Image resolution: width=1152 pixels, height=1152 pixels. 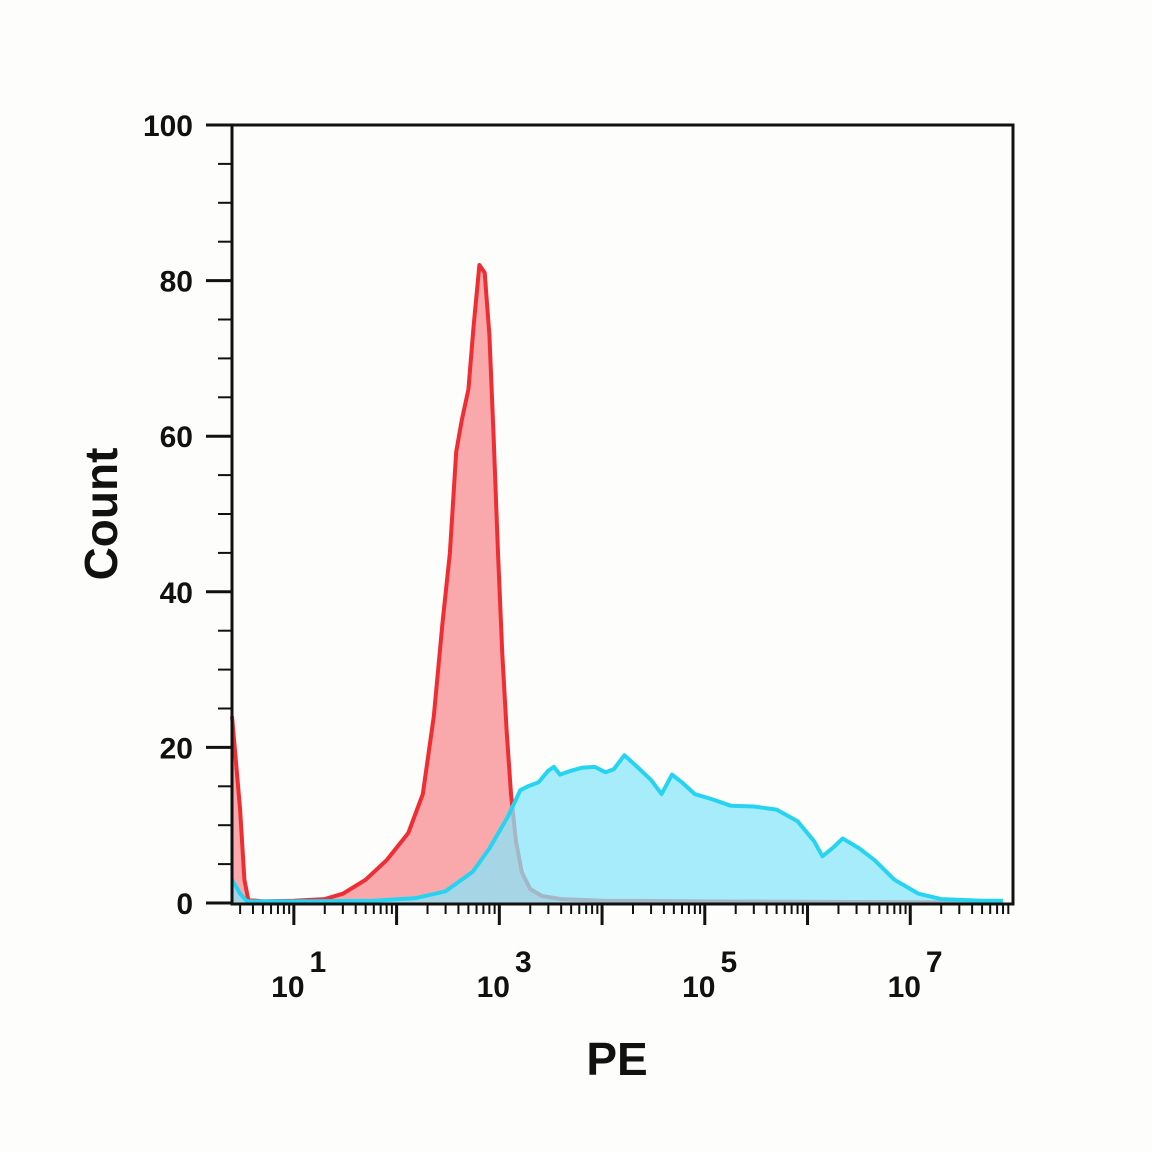 I want to click on series-2-area, so click(x=617, y=829).